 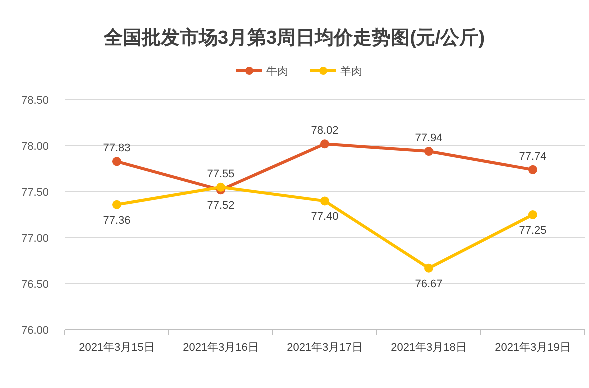 I want to click on x-tick-label: 2021年3月15日, so click(x=117, y=348).